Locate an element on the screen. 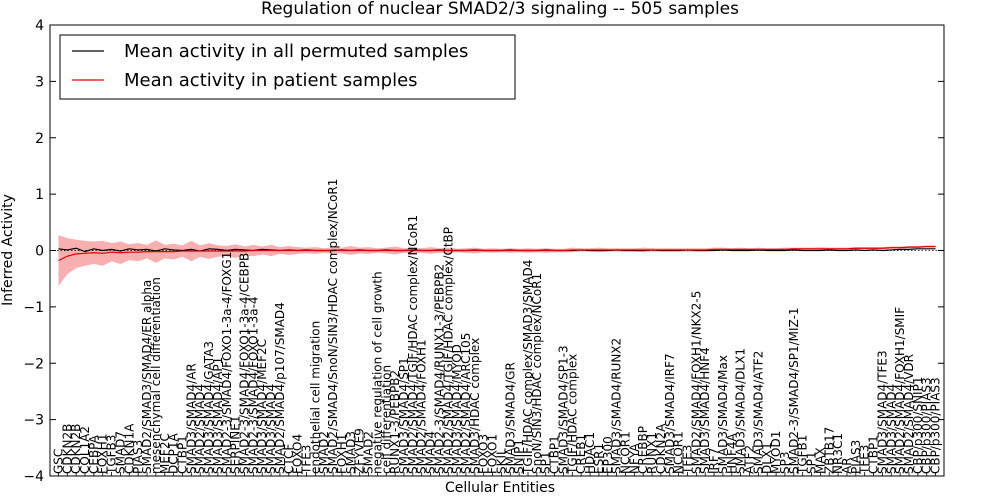  x-tick-label: ESR1 is located at coordinates (599, 458).